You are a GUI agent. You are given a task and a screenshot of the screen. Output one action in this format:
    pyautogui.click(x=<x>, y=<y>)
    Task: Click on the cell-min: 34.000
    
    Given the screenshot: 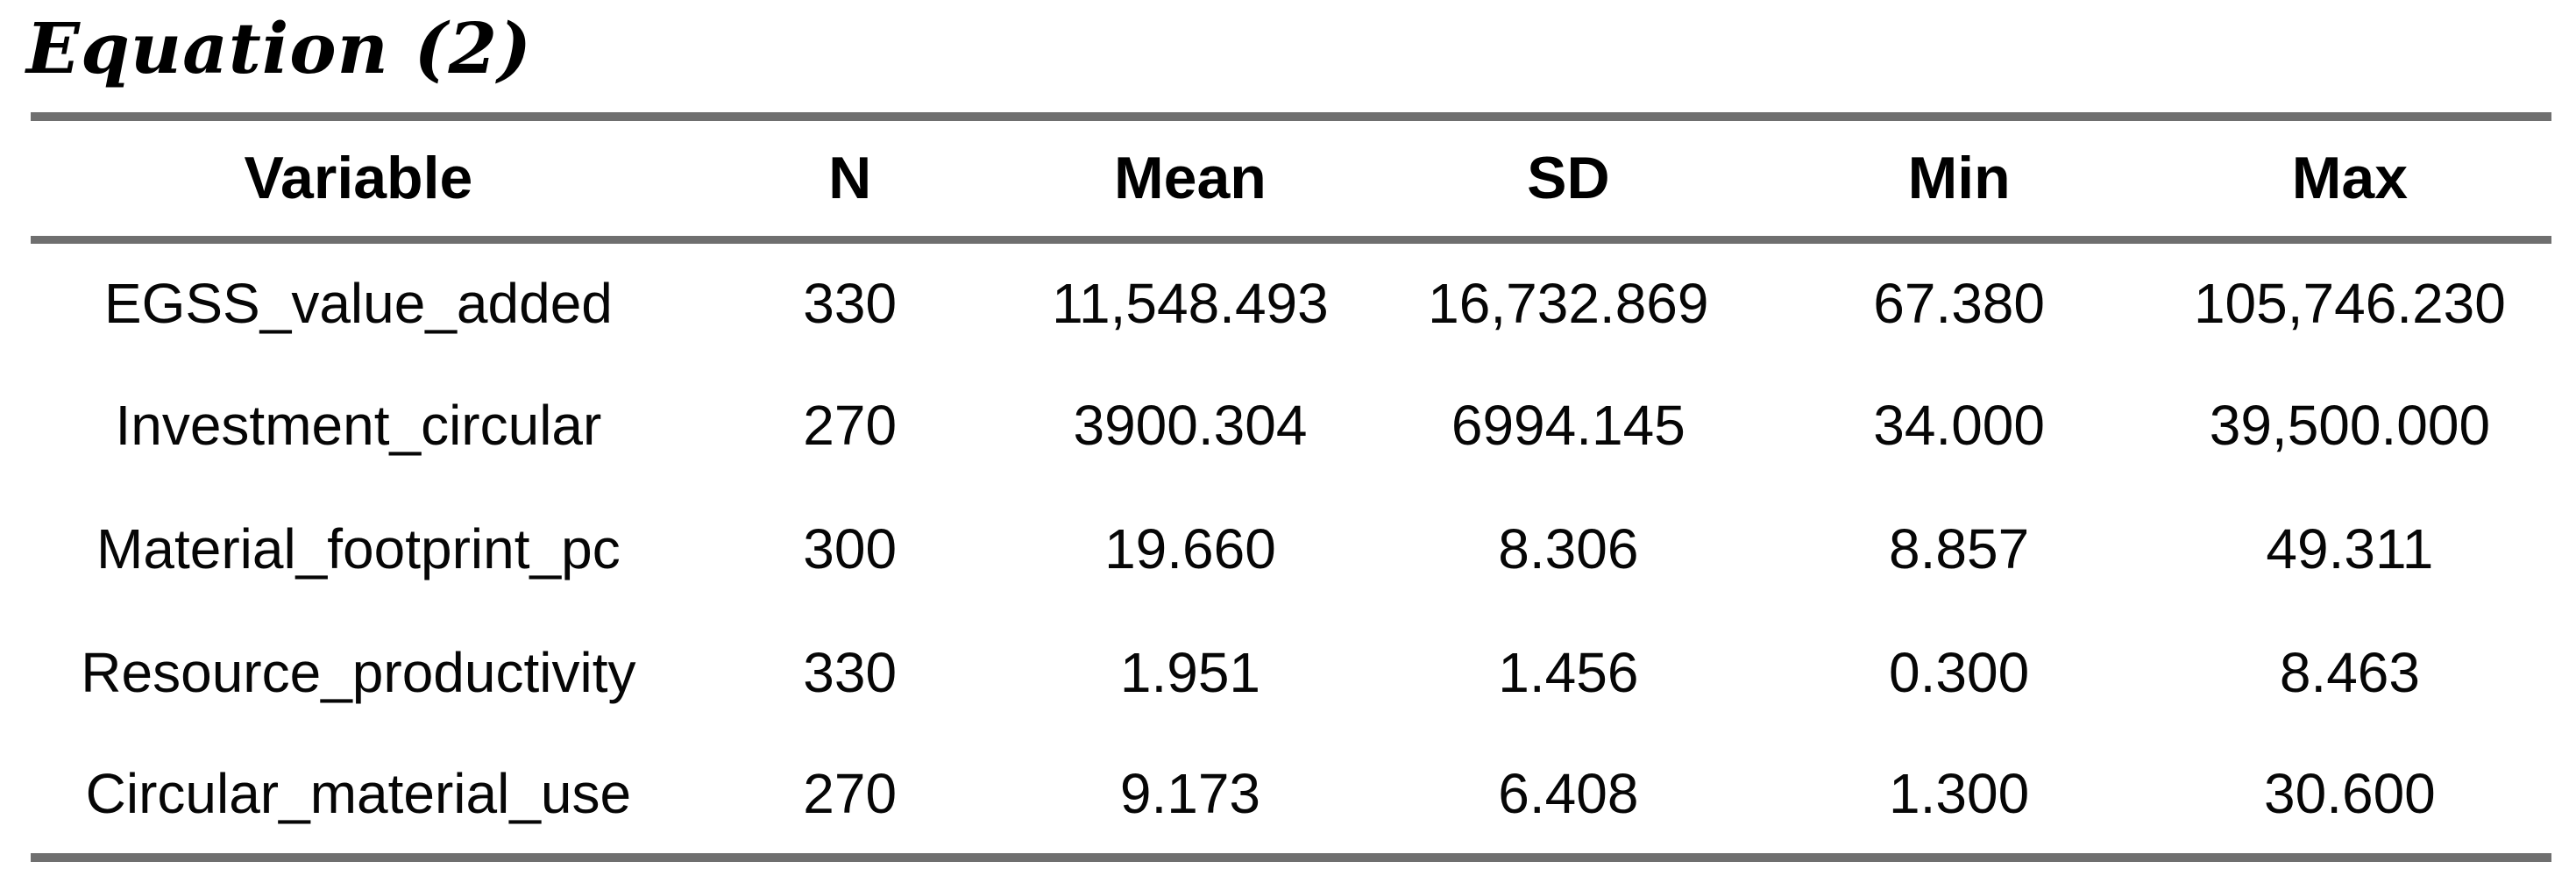 What is the action you would take?
    pyautogui.click(x=1959, y=425)
    